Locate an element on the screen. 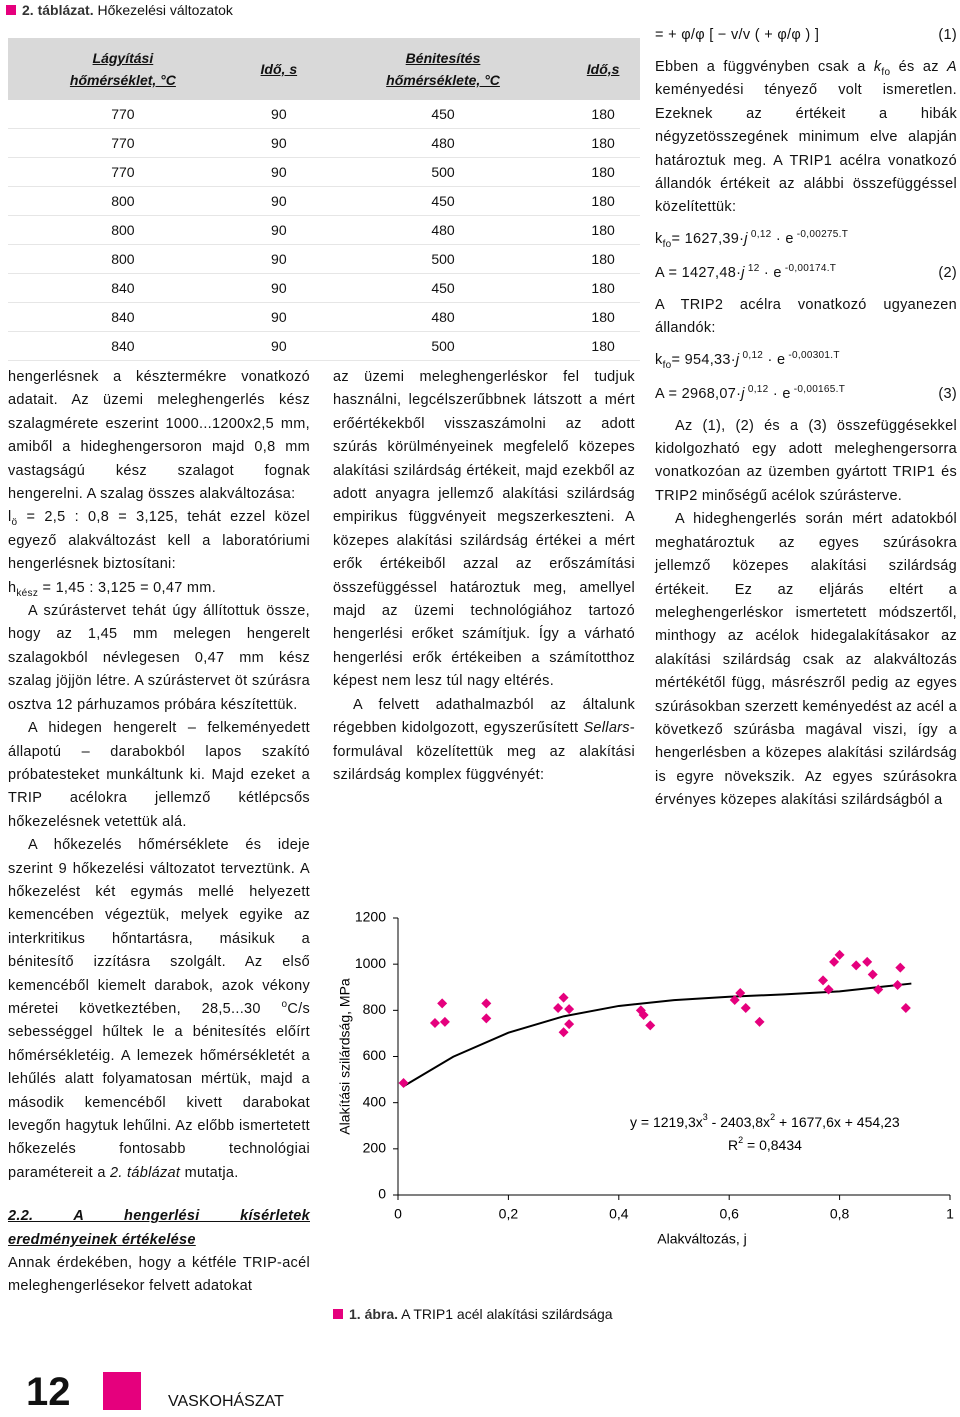  footer-marker is located at coordinates (122, 1391).